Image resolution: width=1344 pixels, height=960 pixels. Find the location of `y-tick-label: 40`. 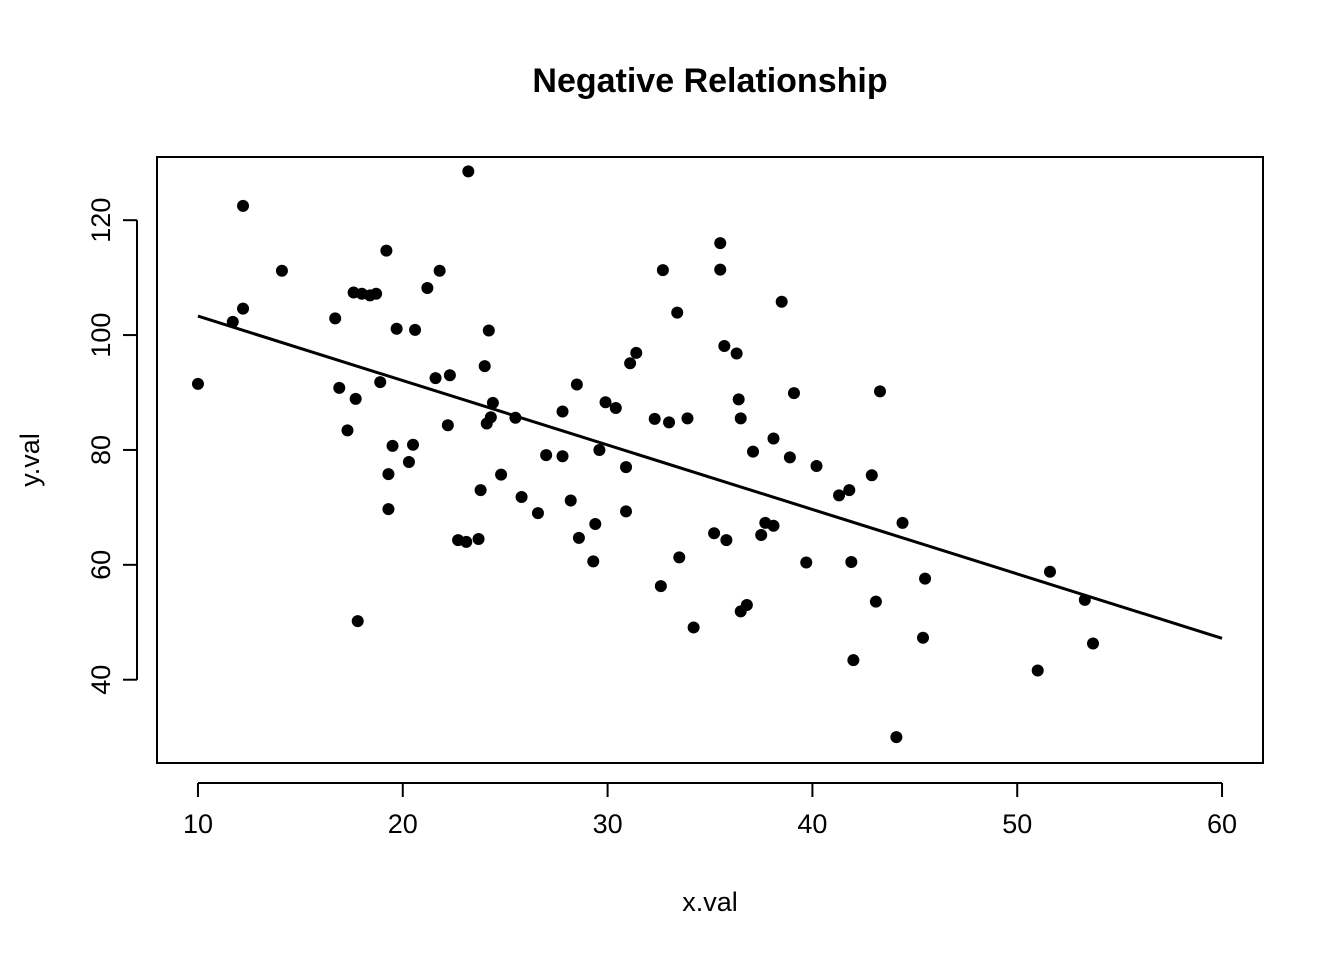

y-tick-label: 40 is located at coordinates (101, 680).